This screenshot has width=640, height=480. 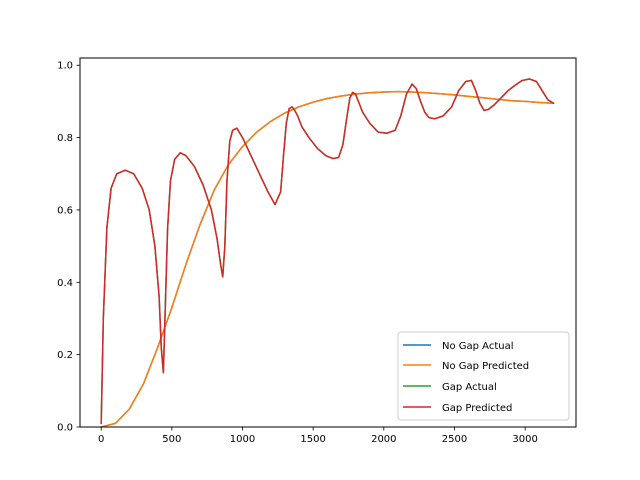 I want to click on y-tick-label: 0.8, so click(x=65, y=138).